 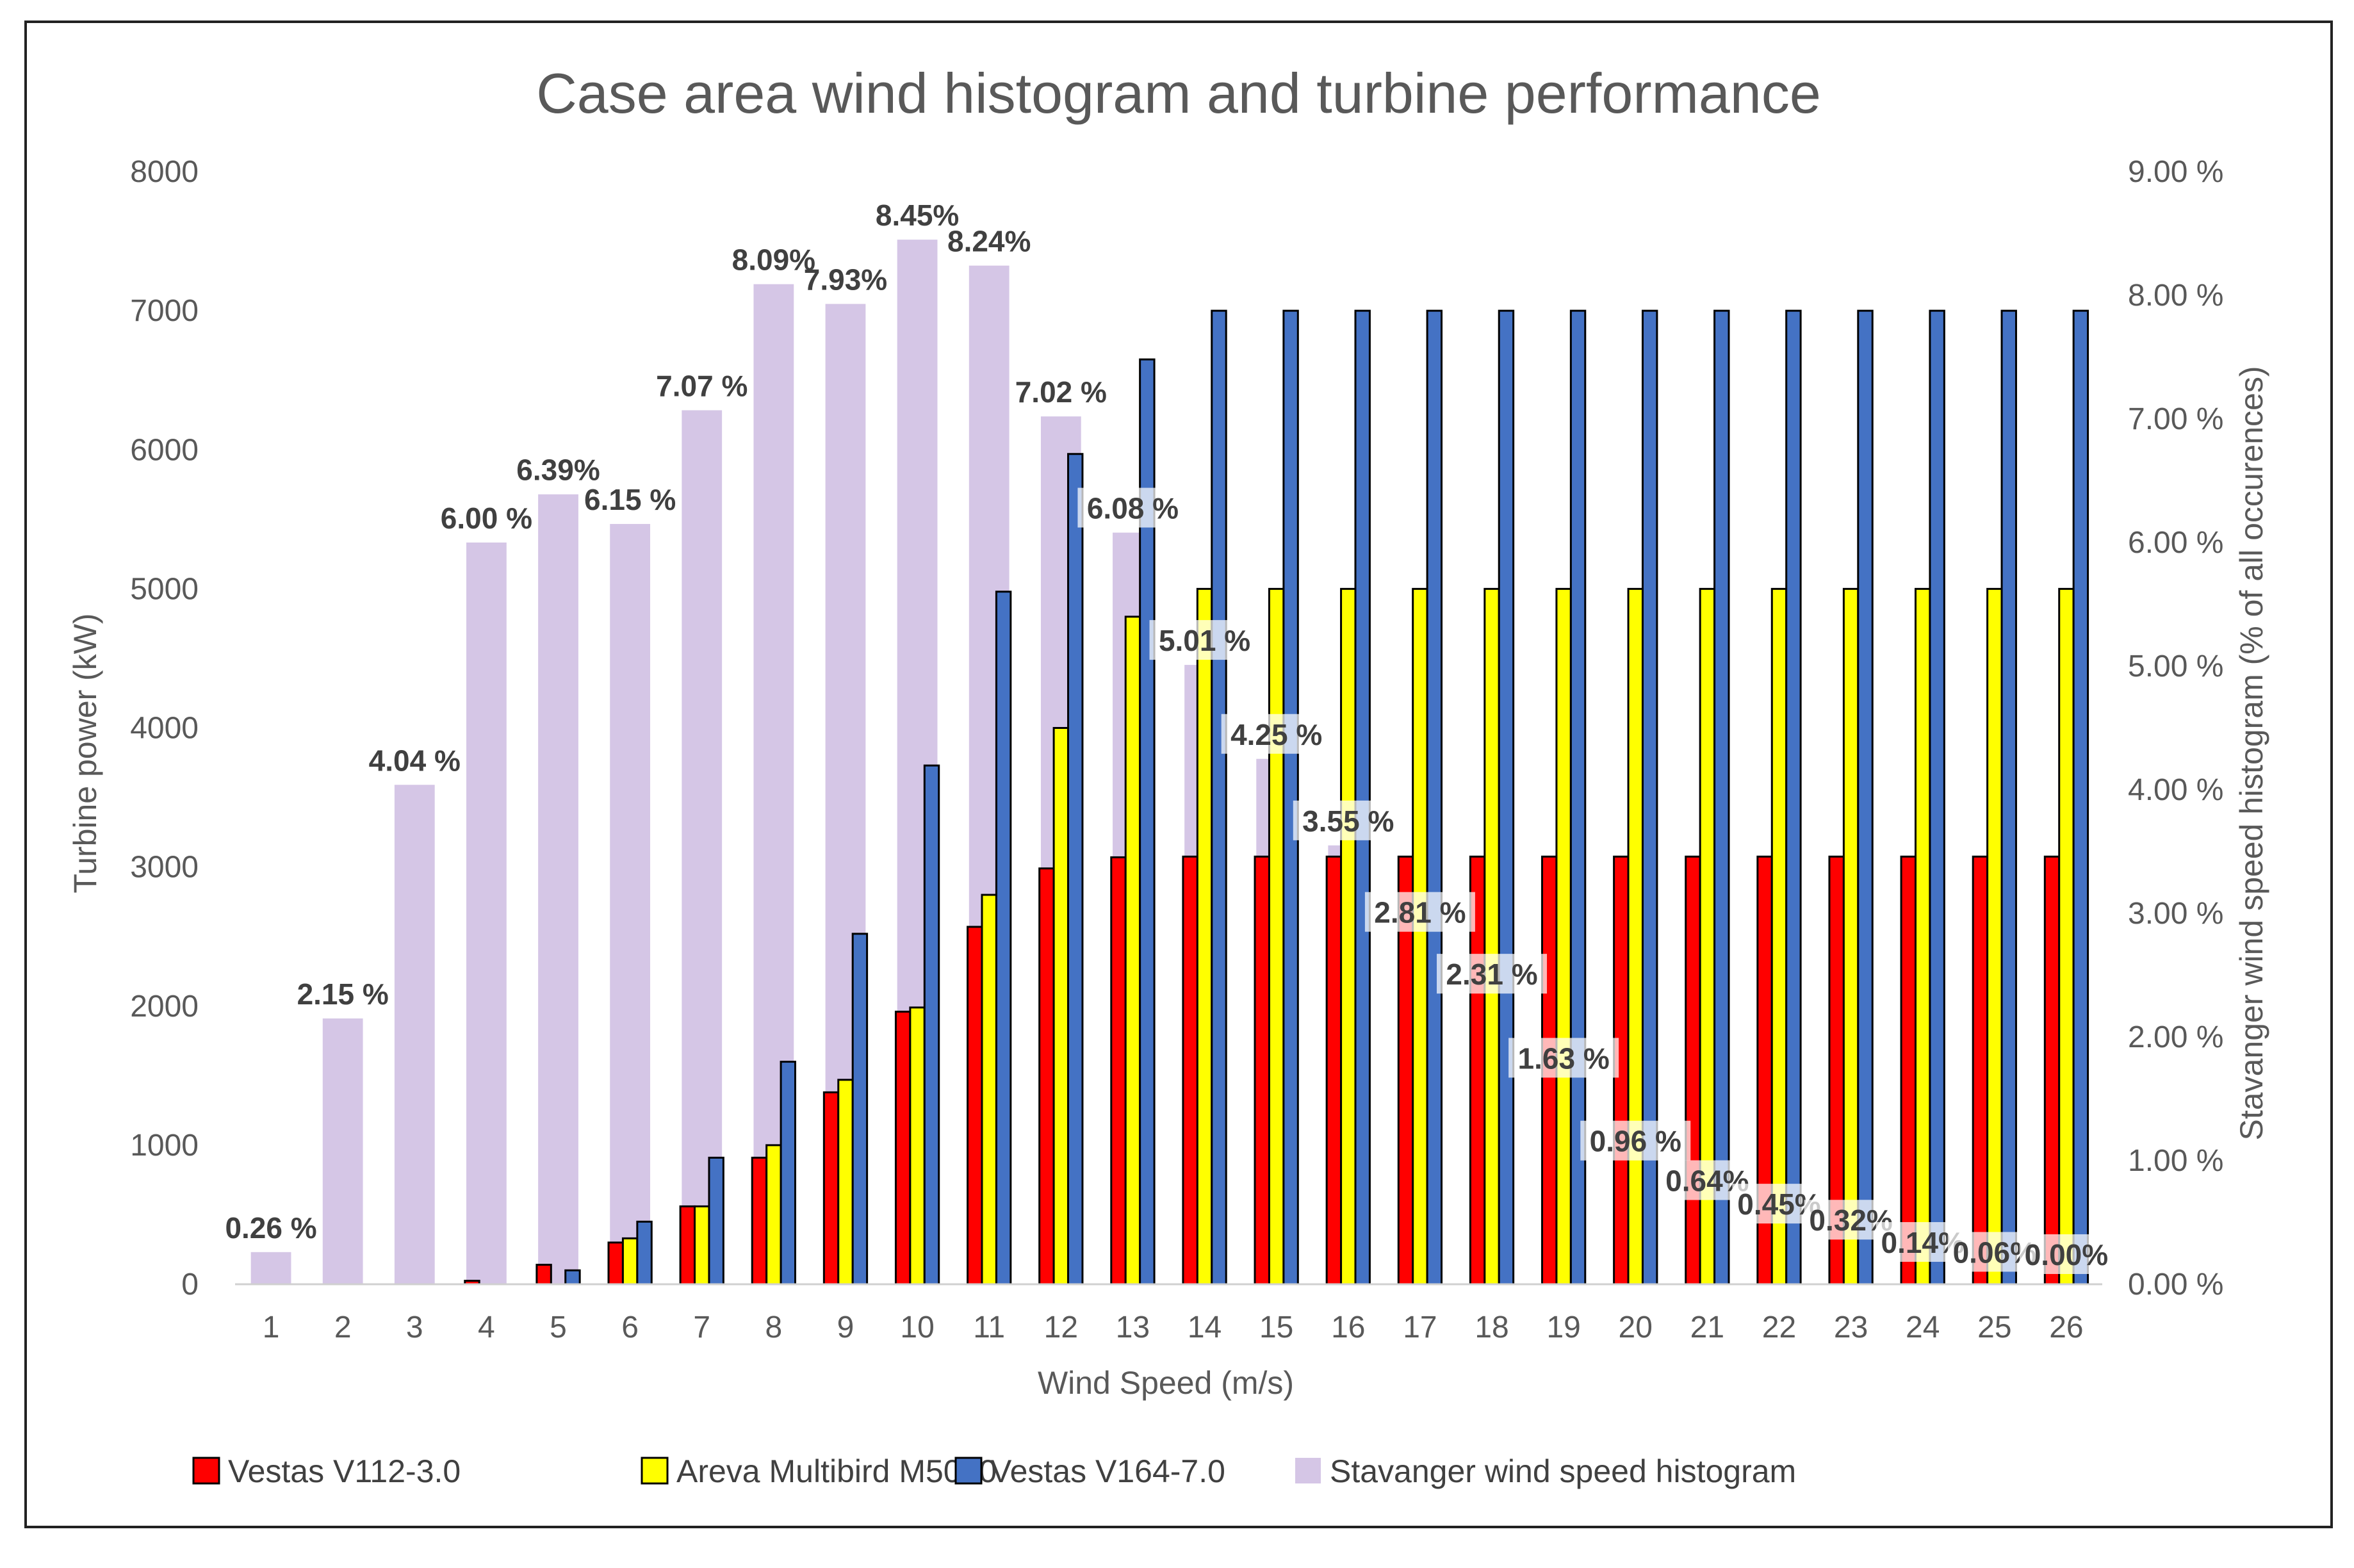 I want to click on data-label: 7.93%, so click(x=845, y=280).